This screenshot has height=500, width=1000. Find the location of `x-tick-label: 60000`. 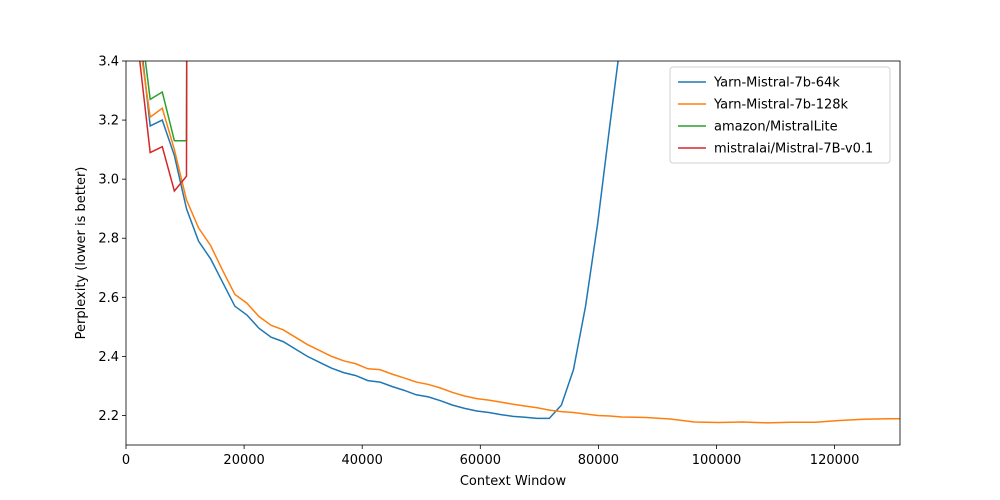

x-tick-label: 60000 is located at coordinates (480, 460).